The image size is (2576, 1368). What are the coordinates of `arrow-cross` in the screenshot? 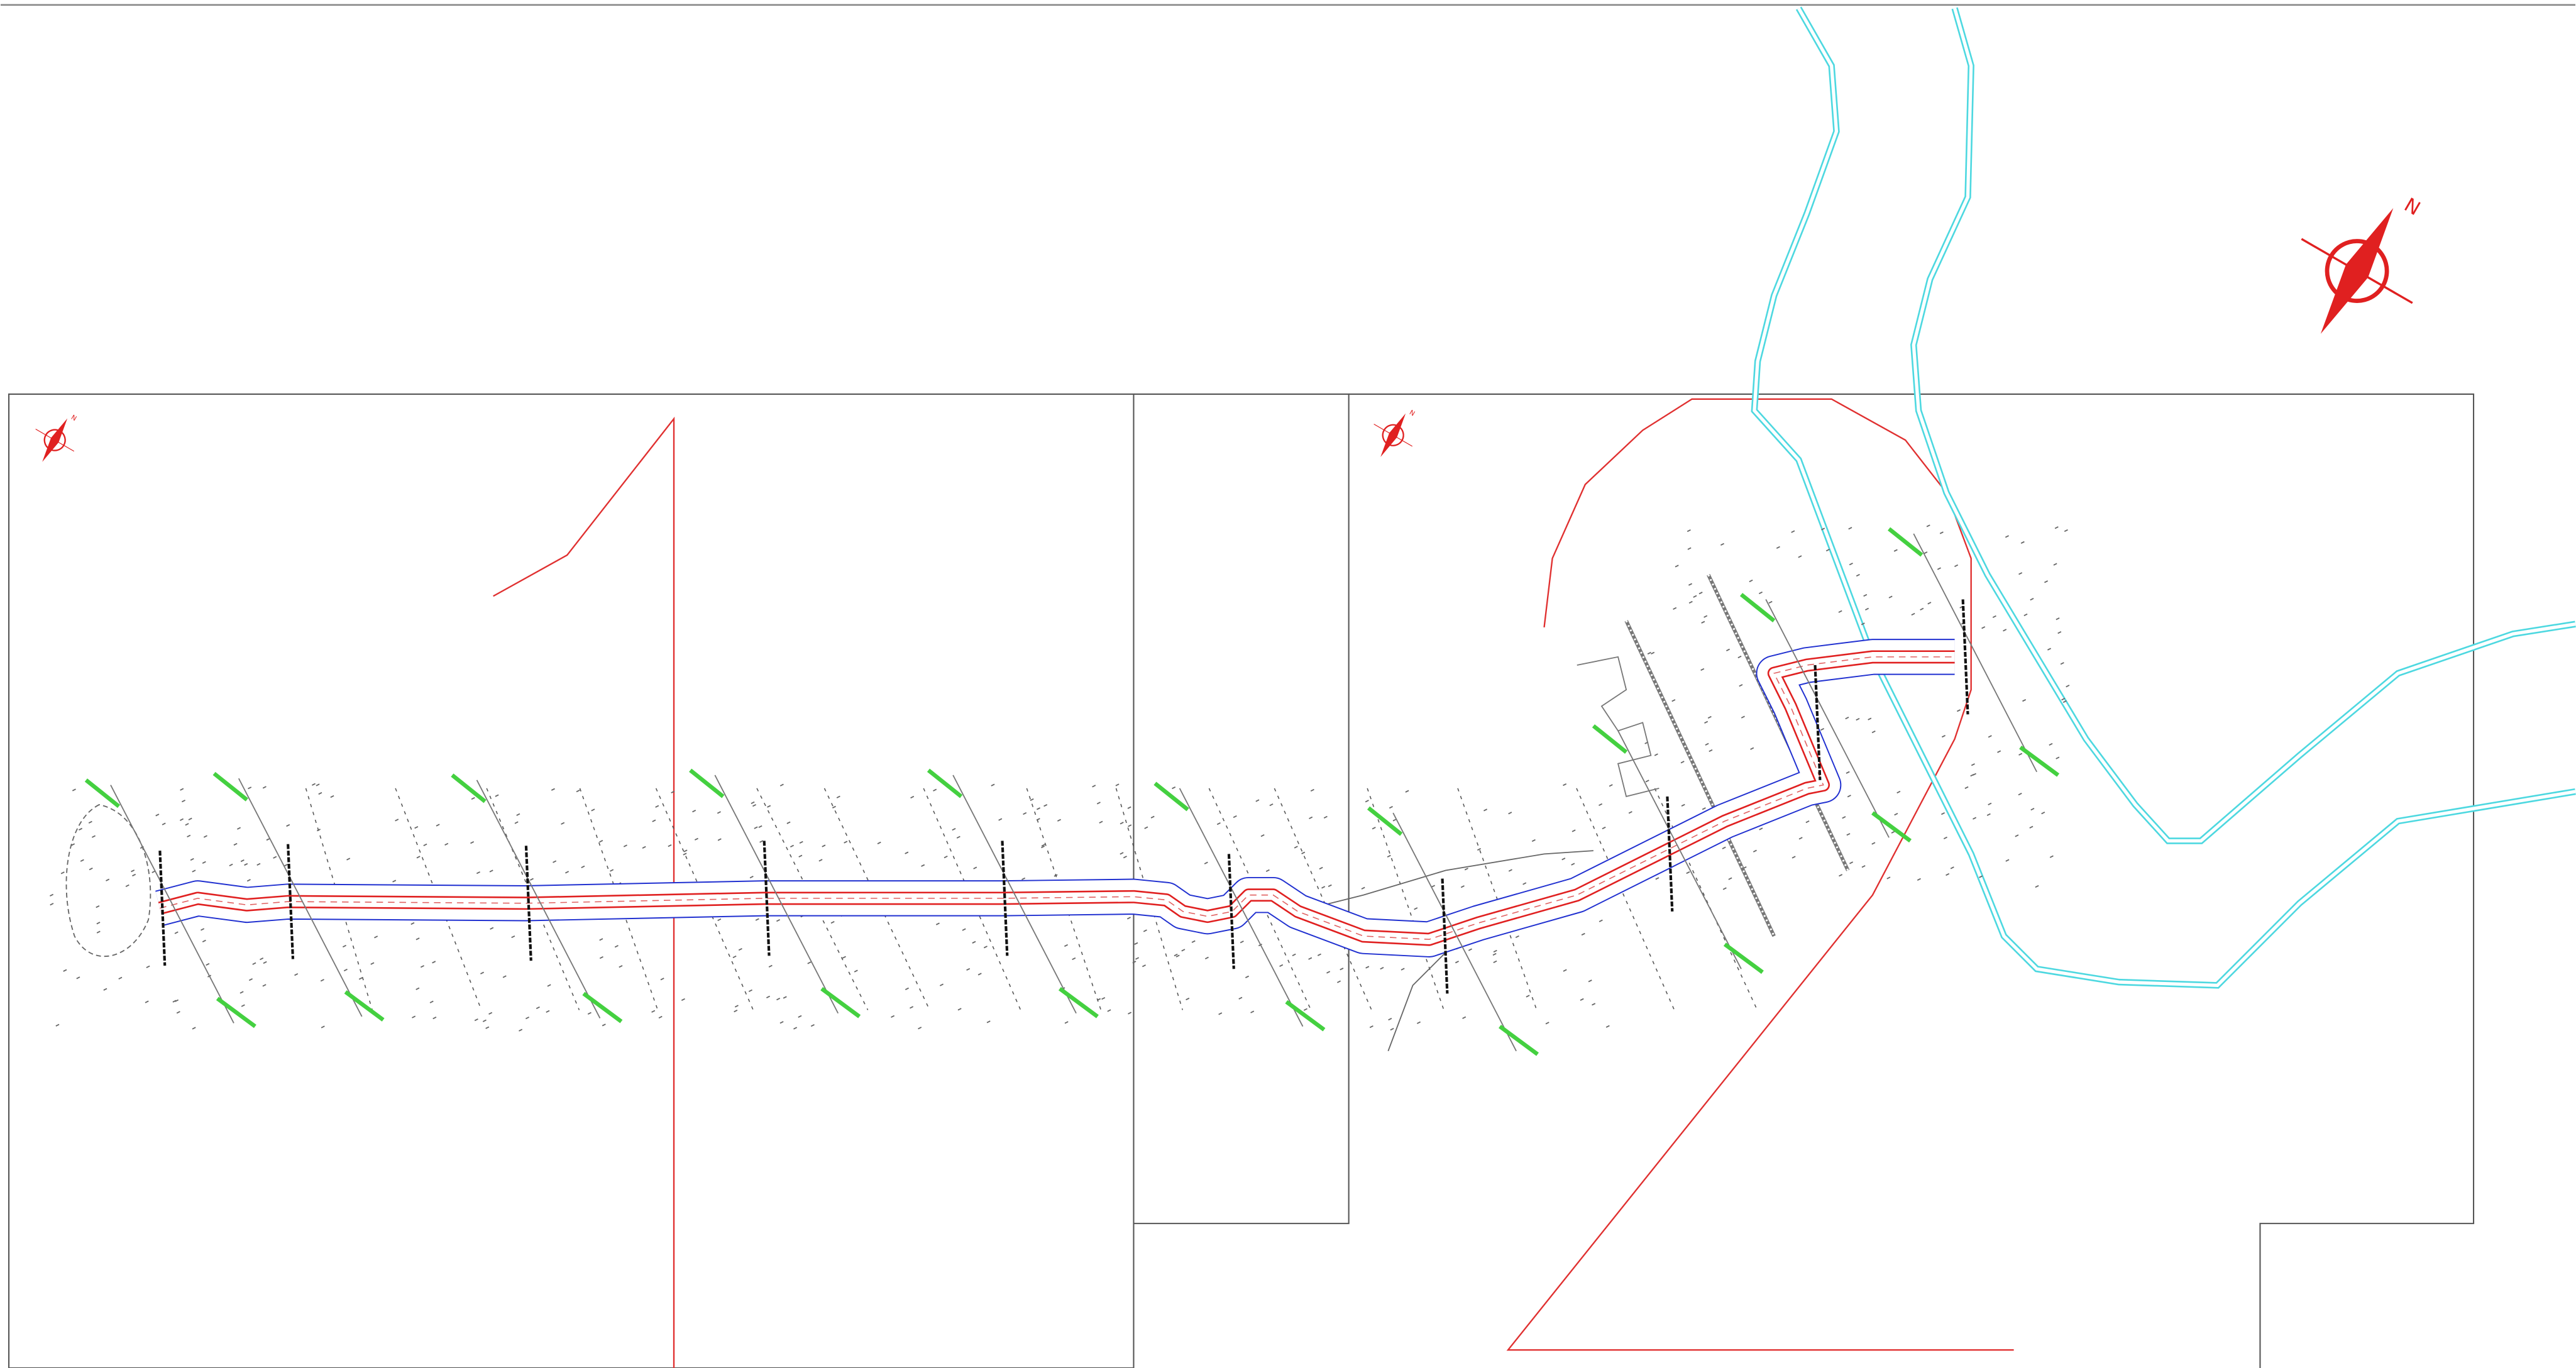 It's located at (1393, 435).